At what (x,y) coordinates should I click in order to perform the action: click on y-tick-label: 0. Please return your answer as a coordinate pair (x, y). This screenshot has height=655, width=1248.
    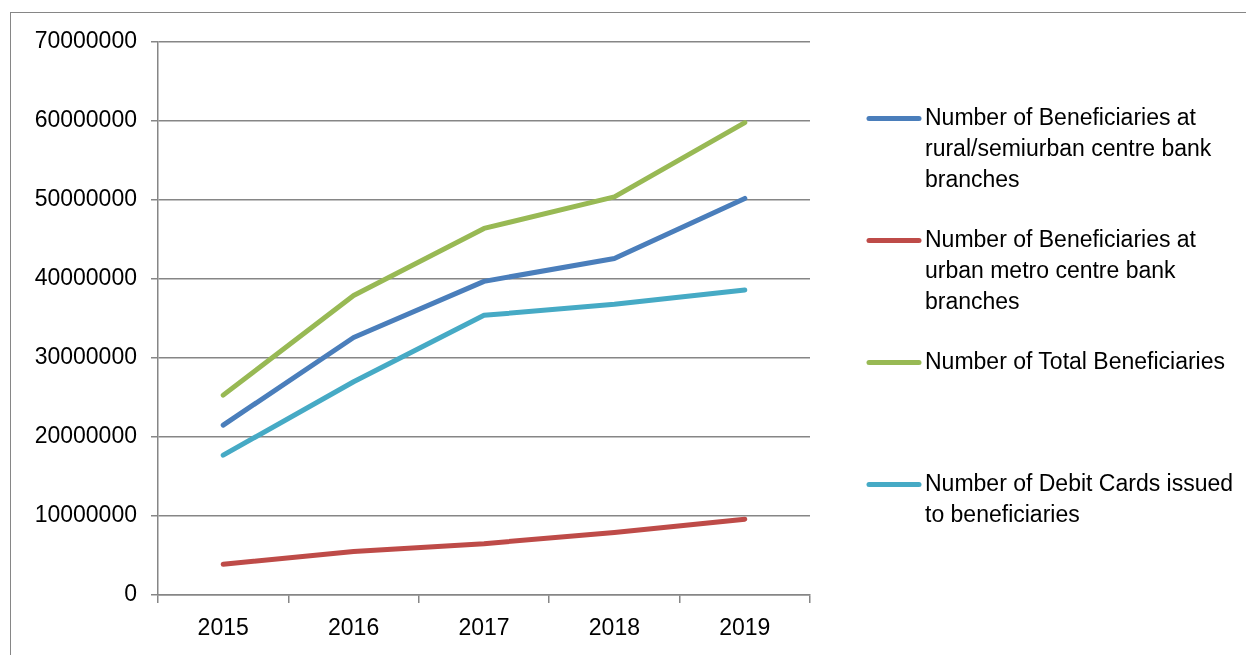
    Looking at the image, I should click on (130, 593).